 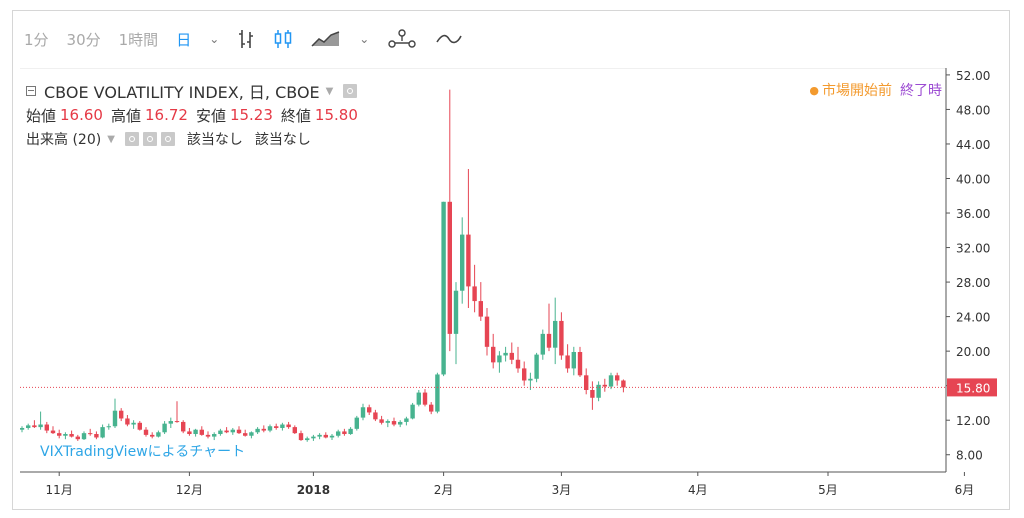 I want to click on tradingview-watermark: VIXTradingViewによるチャート, so click(x=143, y=452).